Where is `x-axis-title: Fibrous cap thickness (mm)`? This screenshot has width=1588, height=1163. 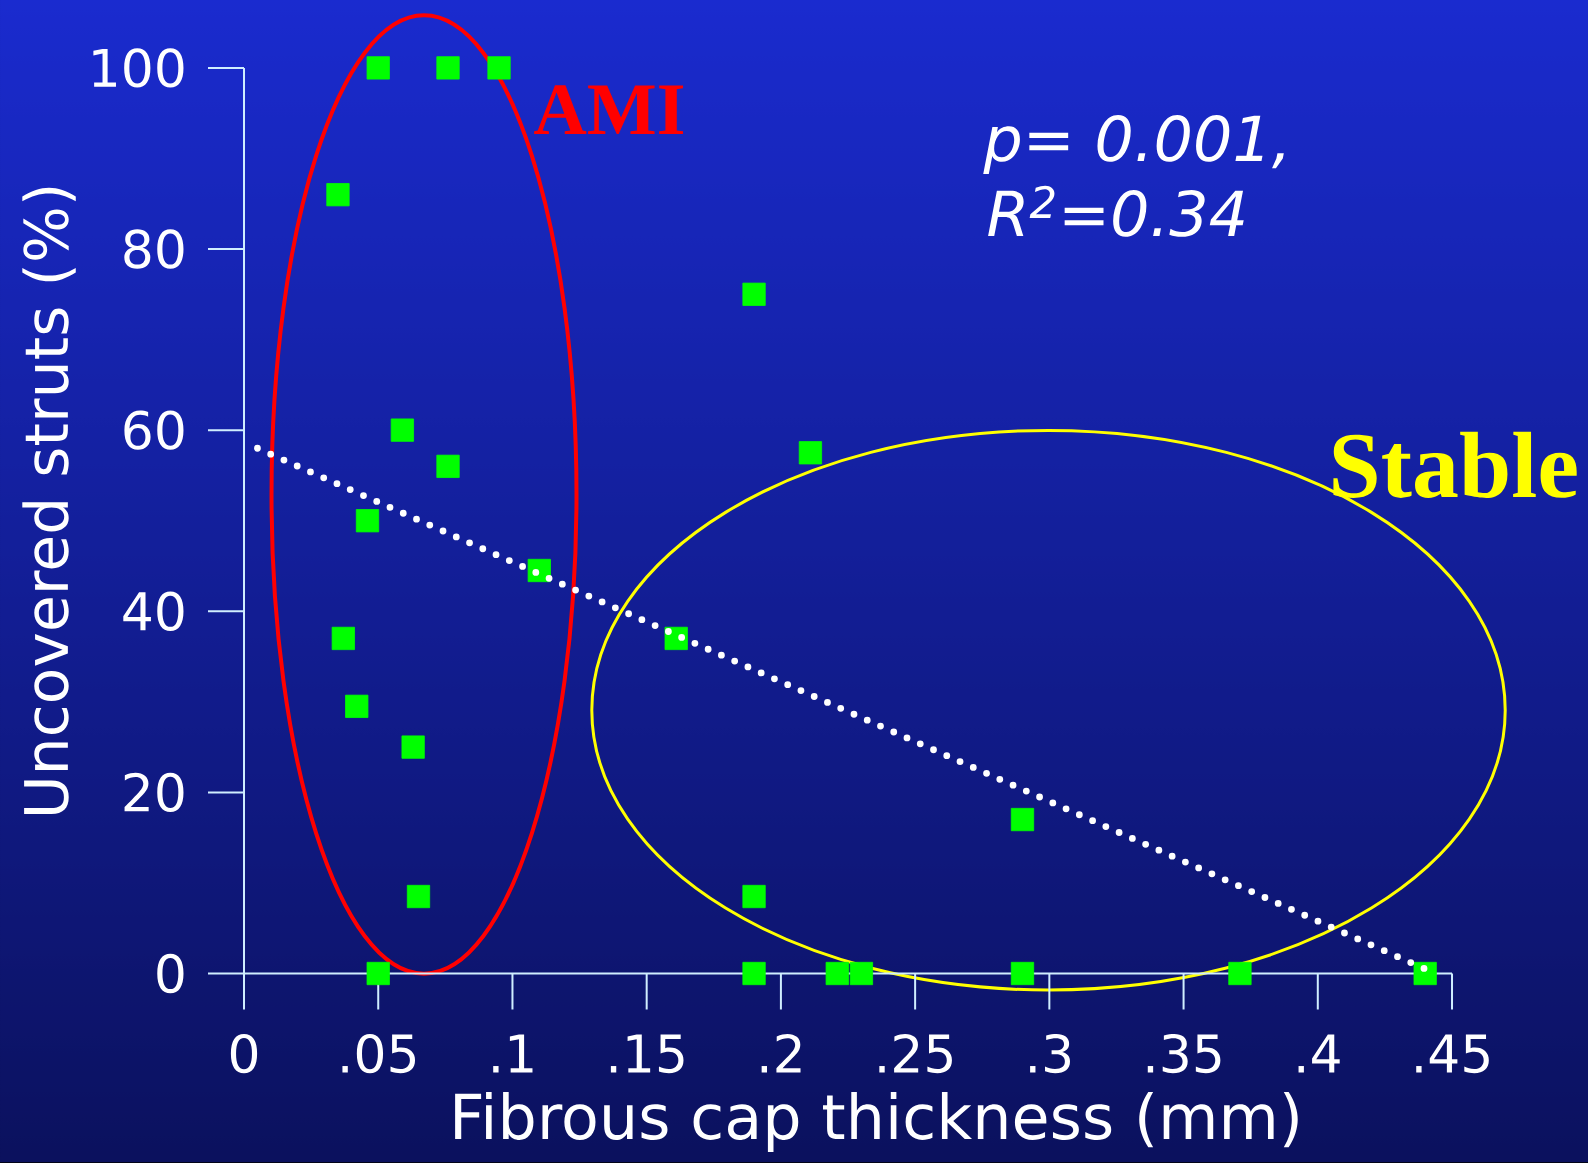 x-axis-title: Fibrous cap thickness (mm) is located at coordinates (876, 1121).